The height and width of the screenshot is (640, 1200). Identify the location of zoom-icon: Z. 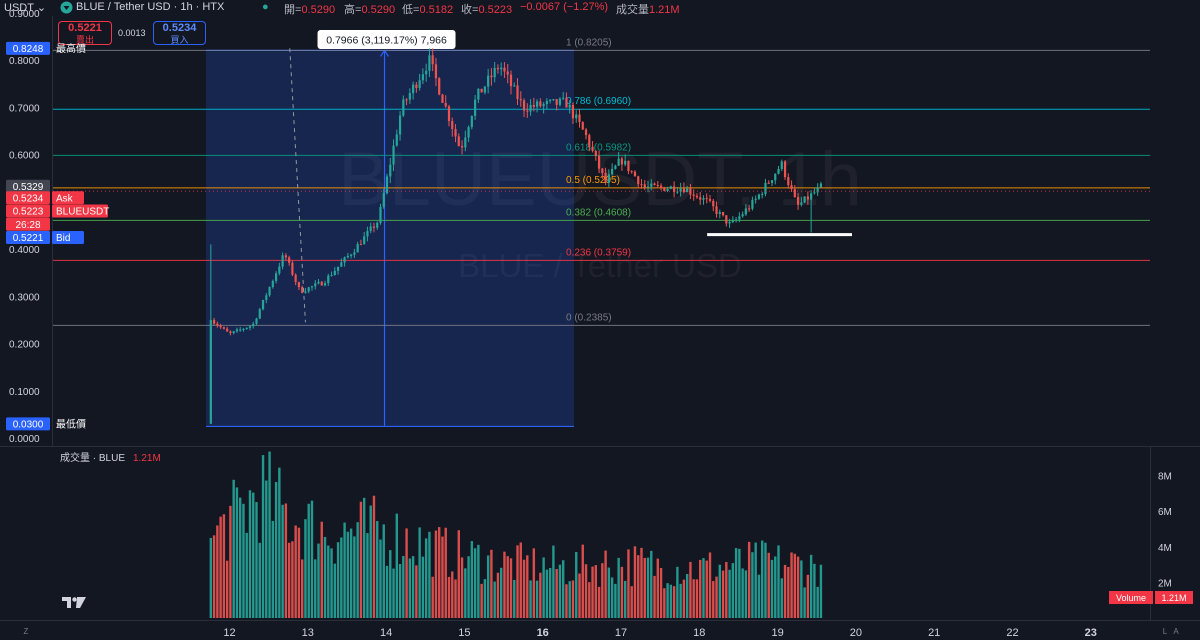
(26, 631).